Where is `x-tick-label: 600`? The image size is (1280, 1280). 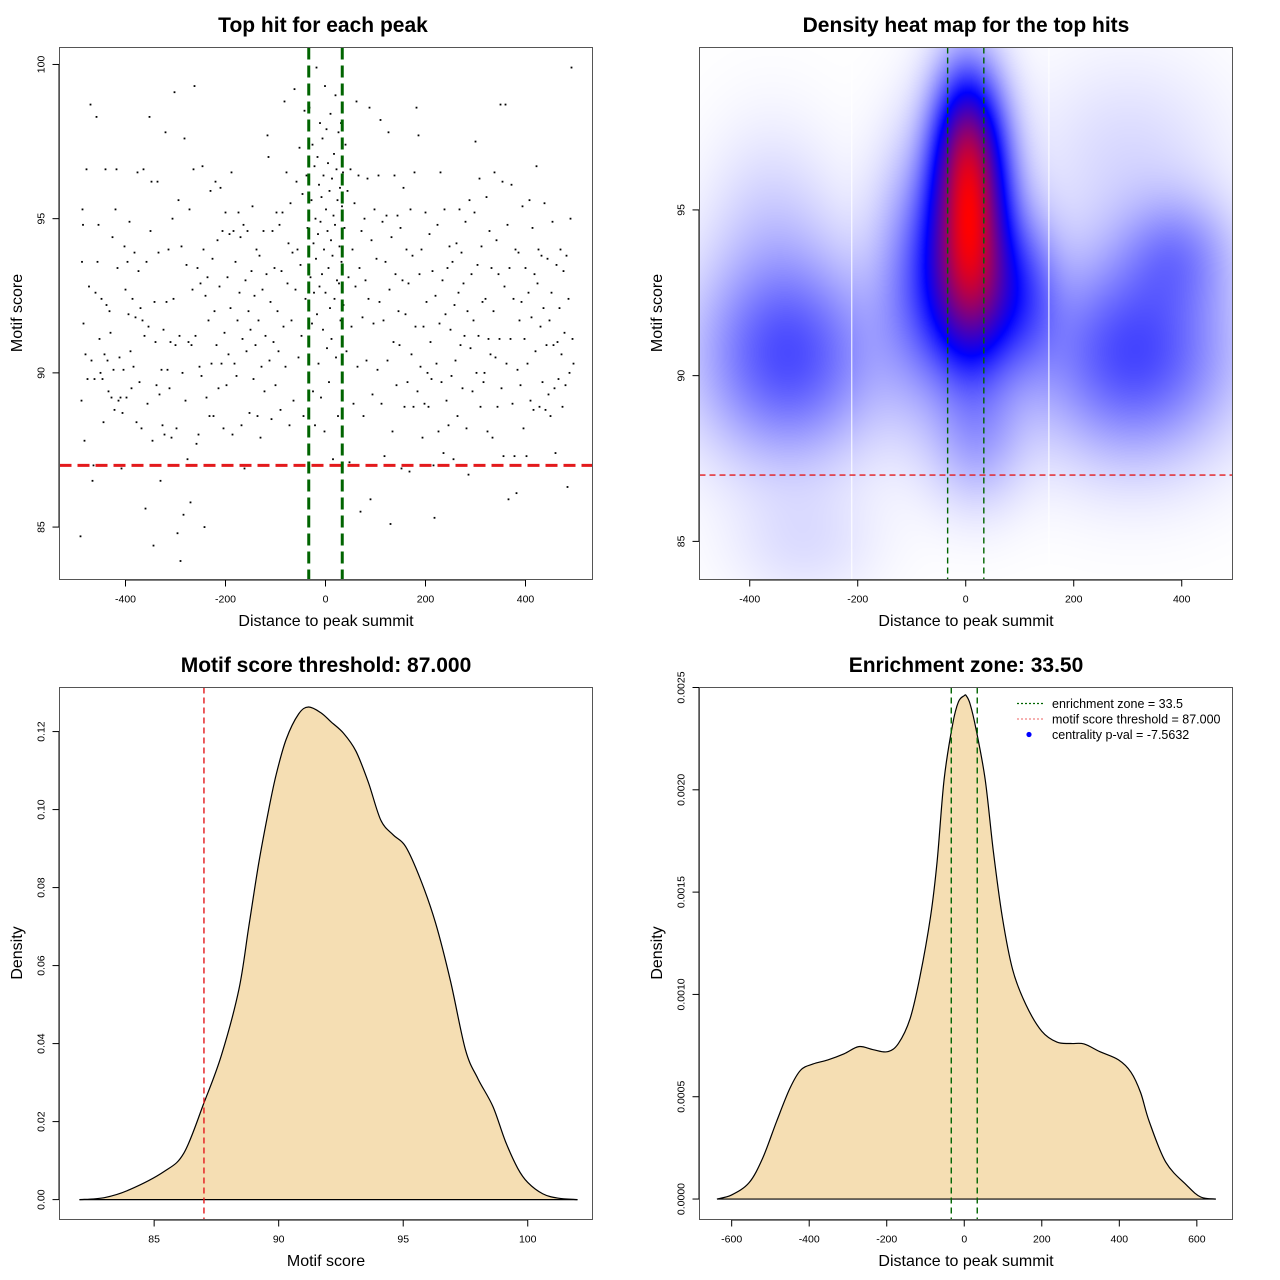
x-tick-label: 600 is located at coordinates (1197, 1240).